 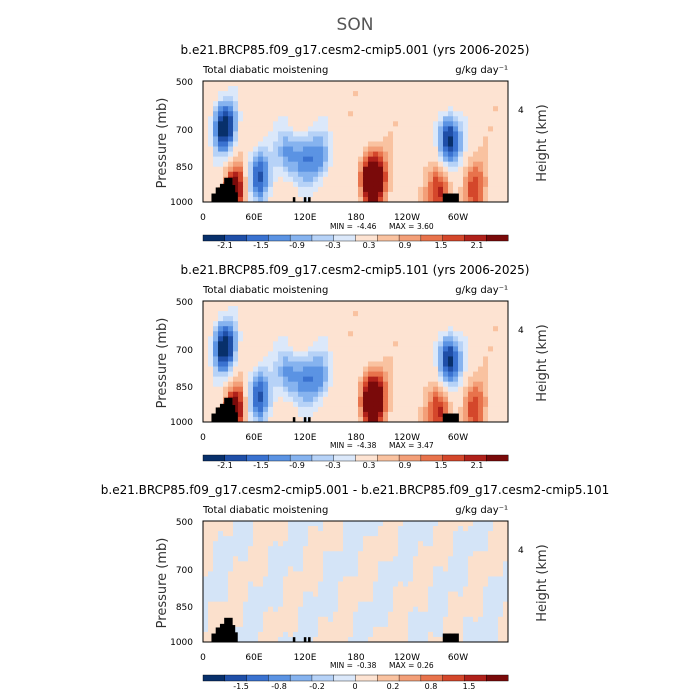 What do you see at coordinates (341, 226) in the screenshot?
I see `panel-1-min-label: MIN =` at bounding box center [341, 226].